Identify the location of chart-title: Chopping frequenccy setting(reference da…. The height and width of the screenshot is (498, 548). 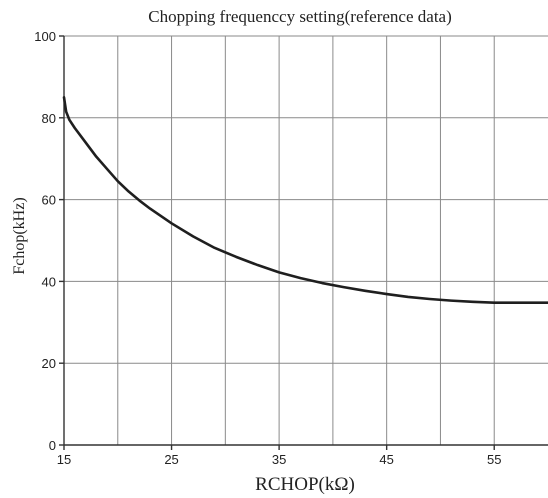
(300, 16).